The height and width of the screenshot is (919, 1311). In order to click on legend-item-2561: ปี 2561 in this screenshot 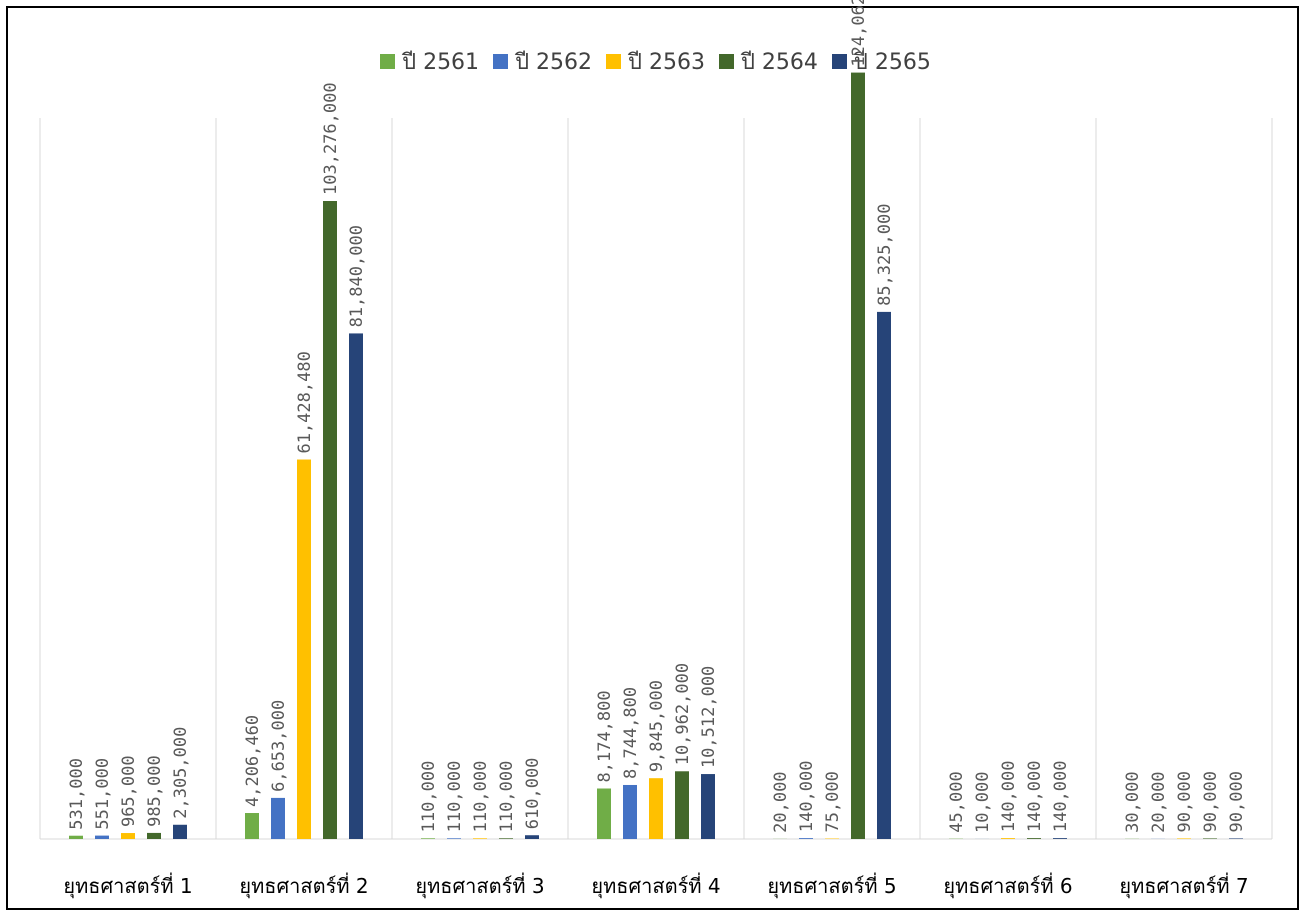, I will do `click(429, 61)`.